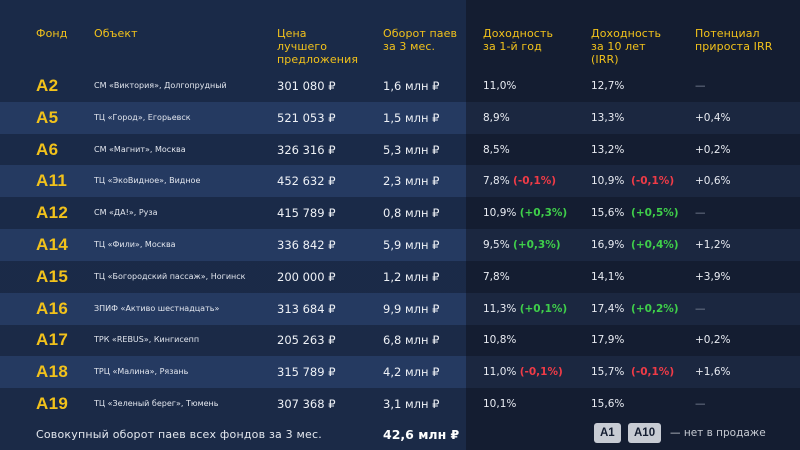  I want to click on best-price: 336 842 ₽, so click(306, 245).